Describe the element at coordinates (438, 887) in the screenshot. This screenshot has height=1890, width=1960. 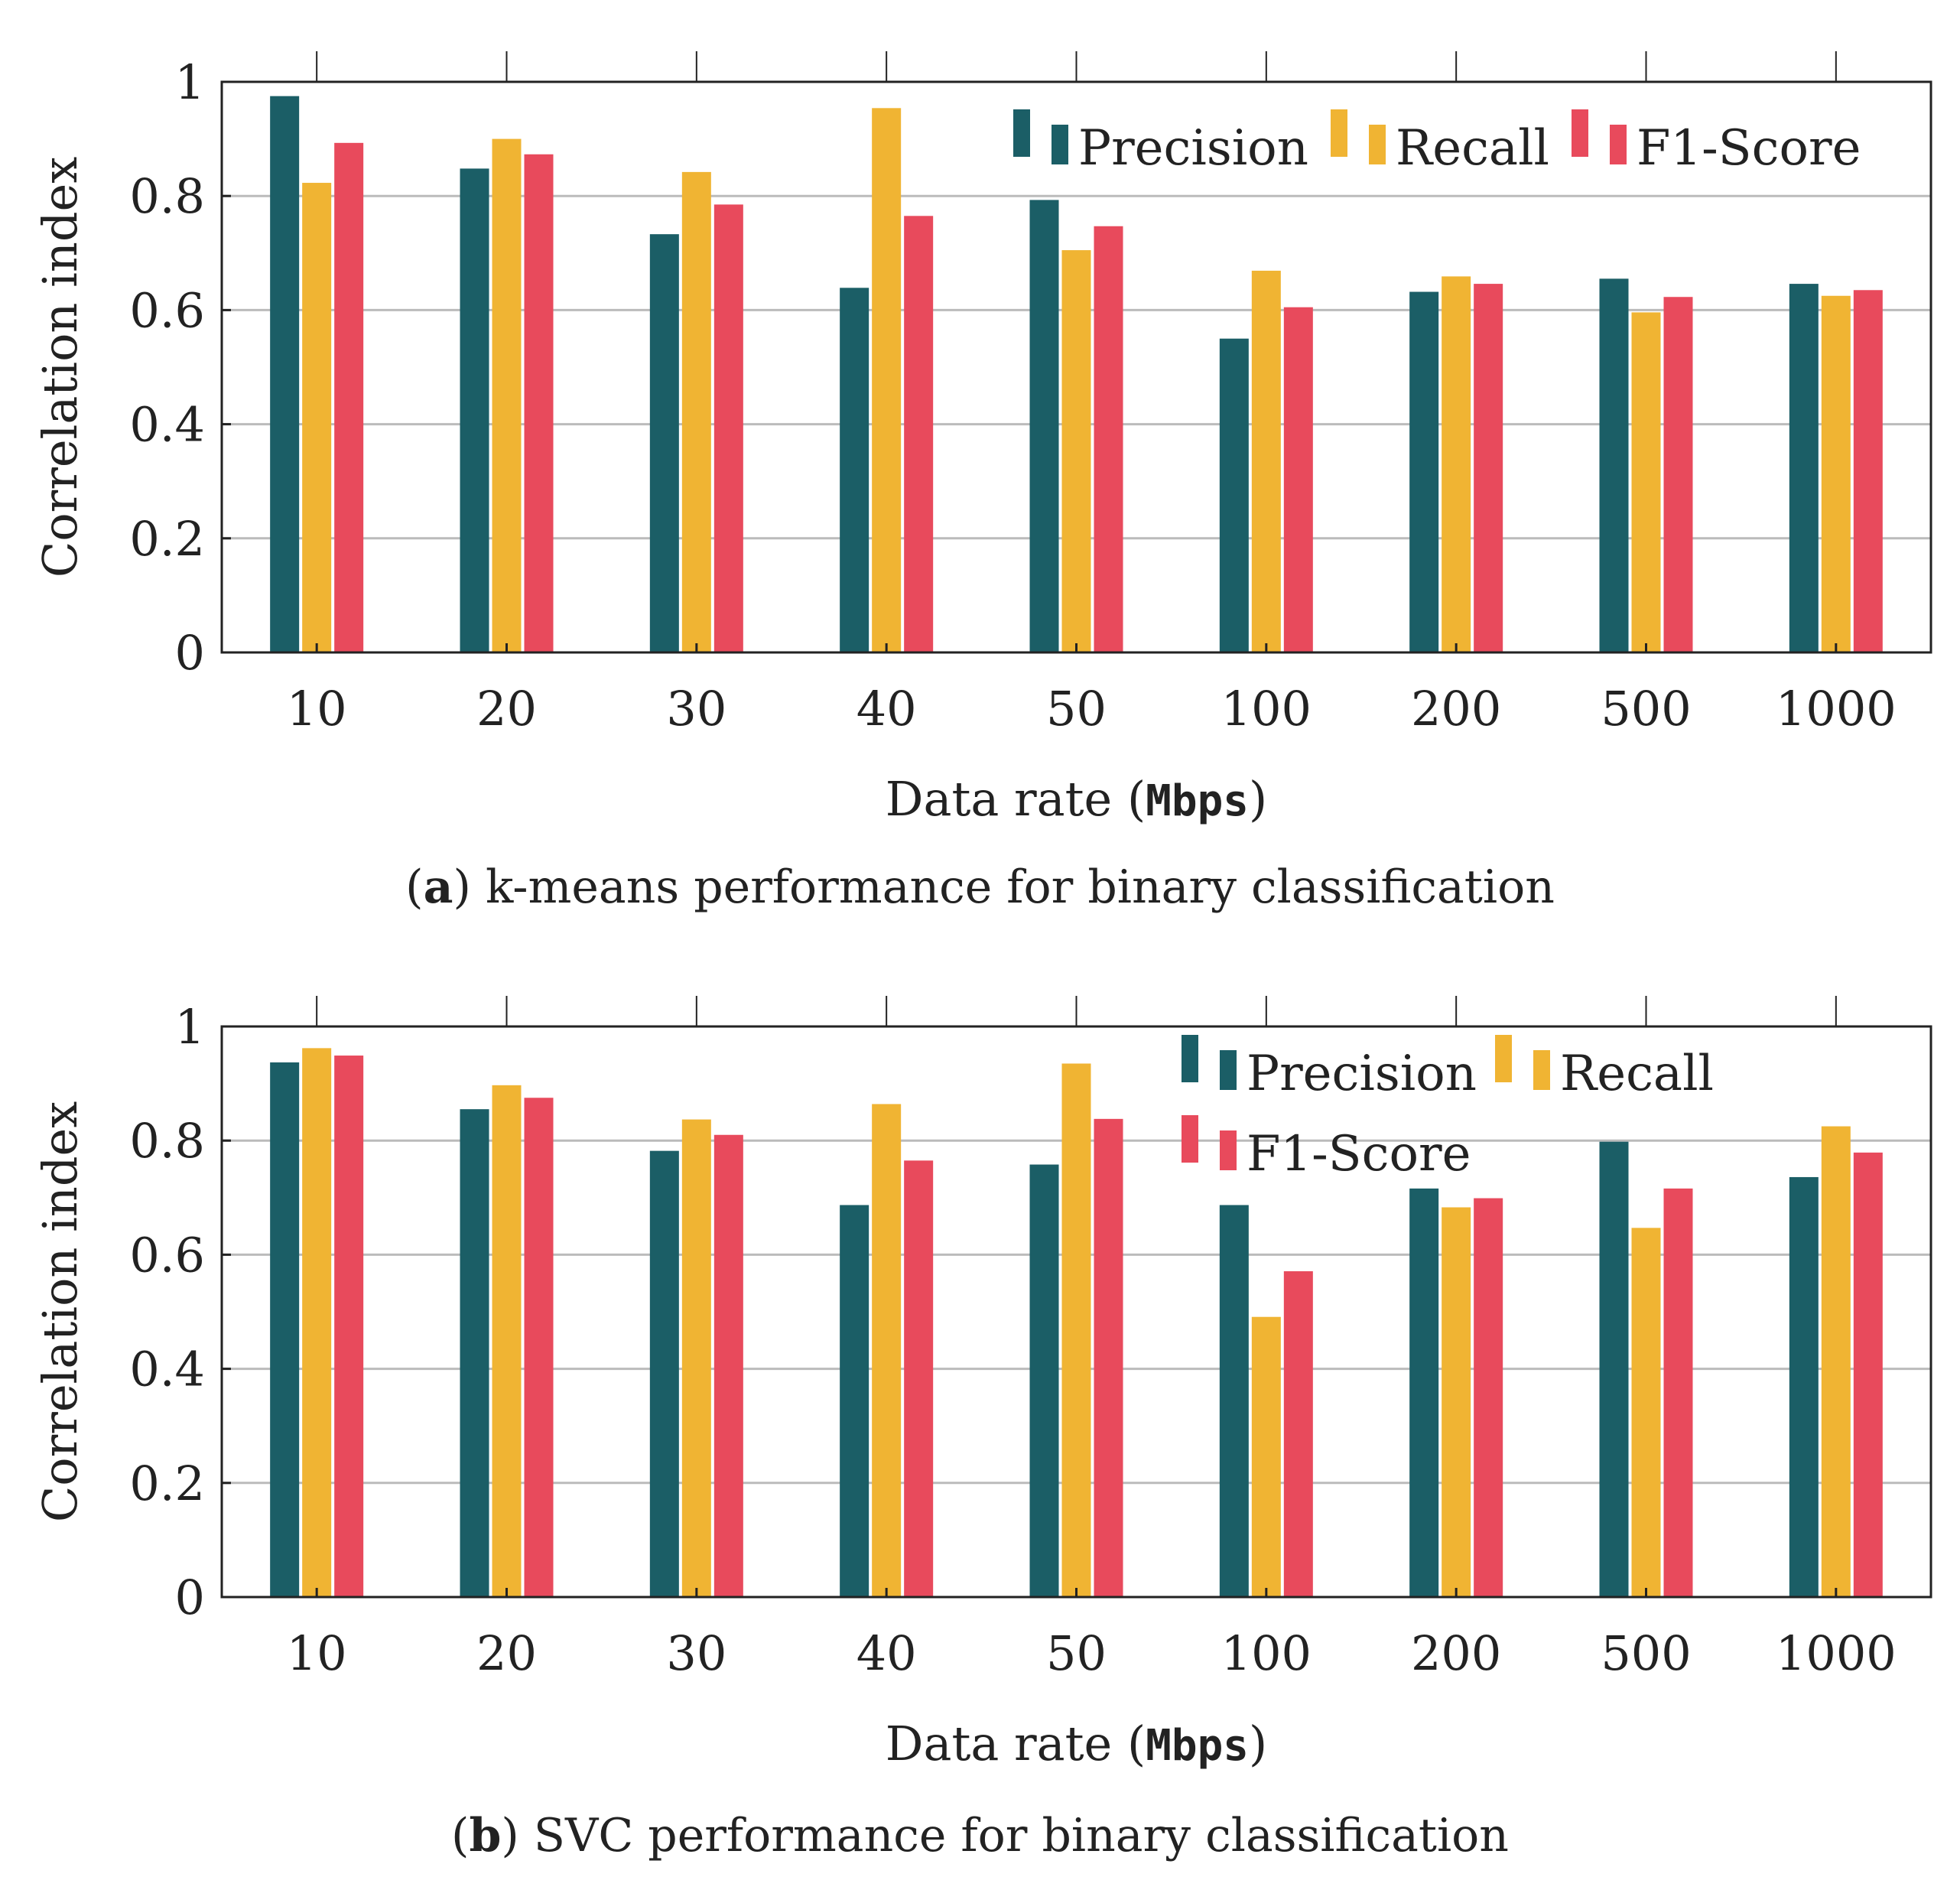
I see `caption-a-label: a` at that location.